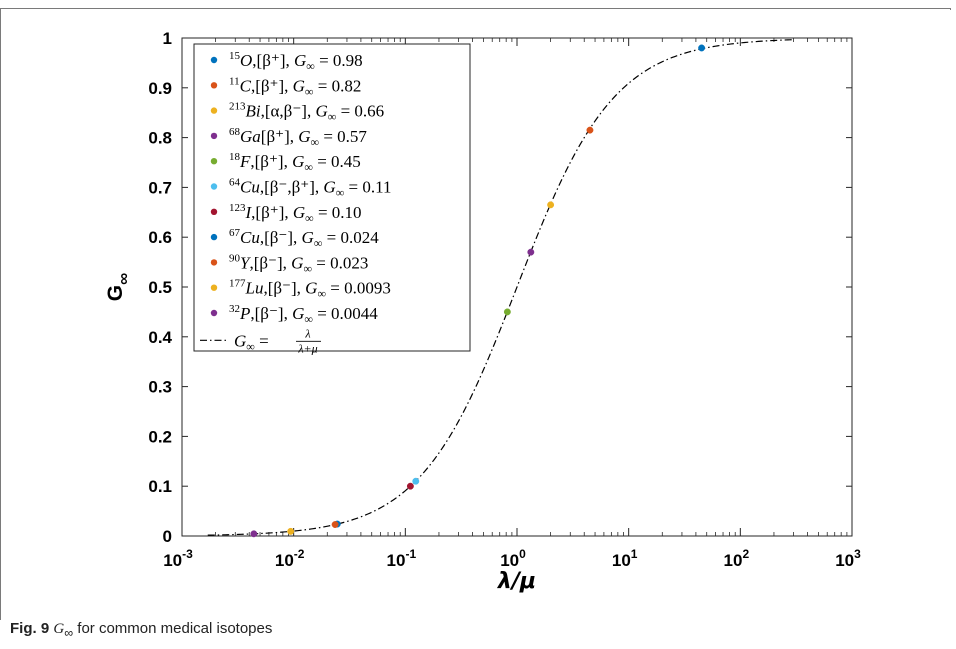 Image resolution: width=956 pixels, height=649 pixels. What do you see at coordinates (298, 137) in the screenshot?
I see `legend-entry: 68Ga[β⁺], G∞ = 0.57` at bounding box center [298, 137].